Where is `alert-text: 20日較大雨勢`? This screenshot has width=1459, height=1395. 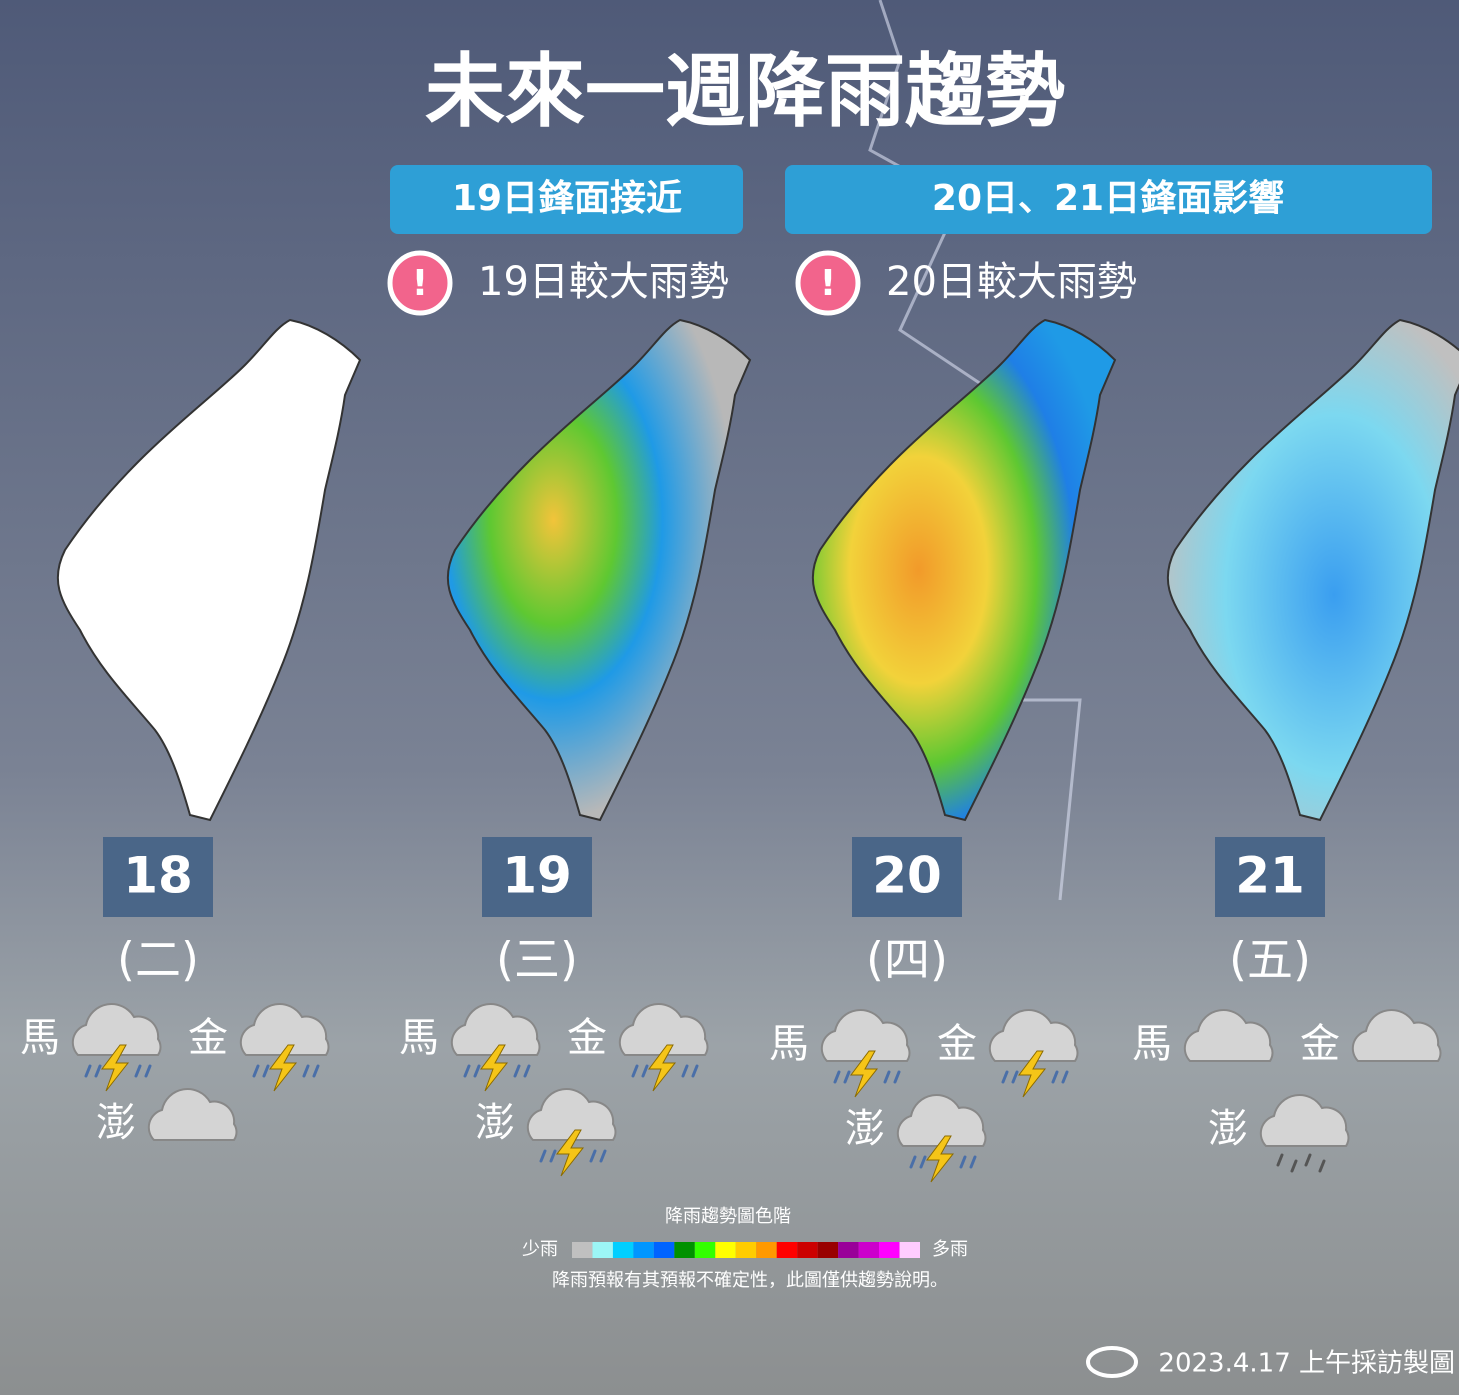 alert-text: 20日較大雨勢 is located at coordinates (1011, 282).